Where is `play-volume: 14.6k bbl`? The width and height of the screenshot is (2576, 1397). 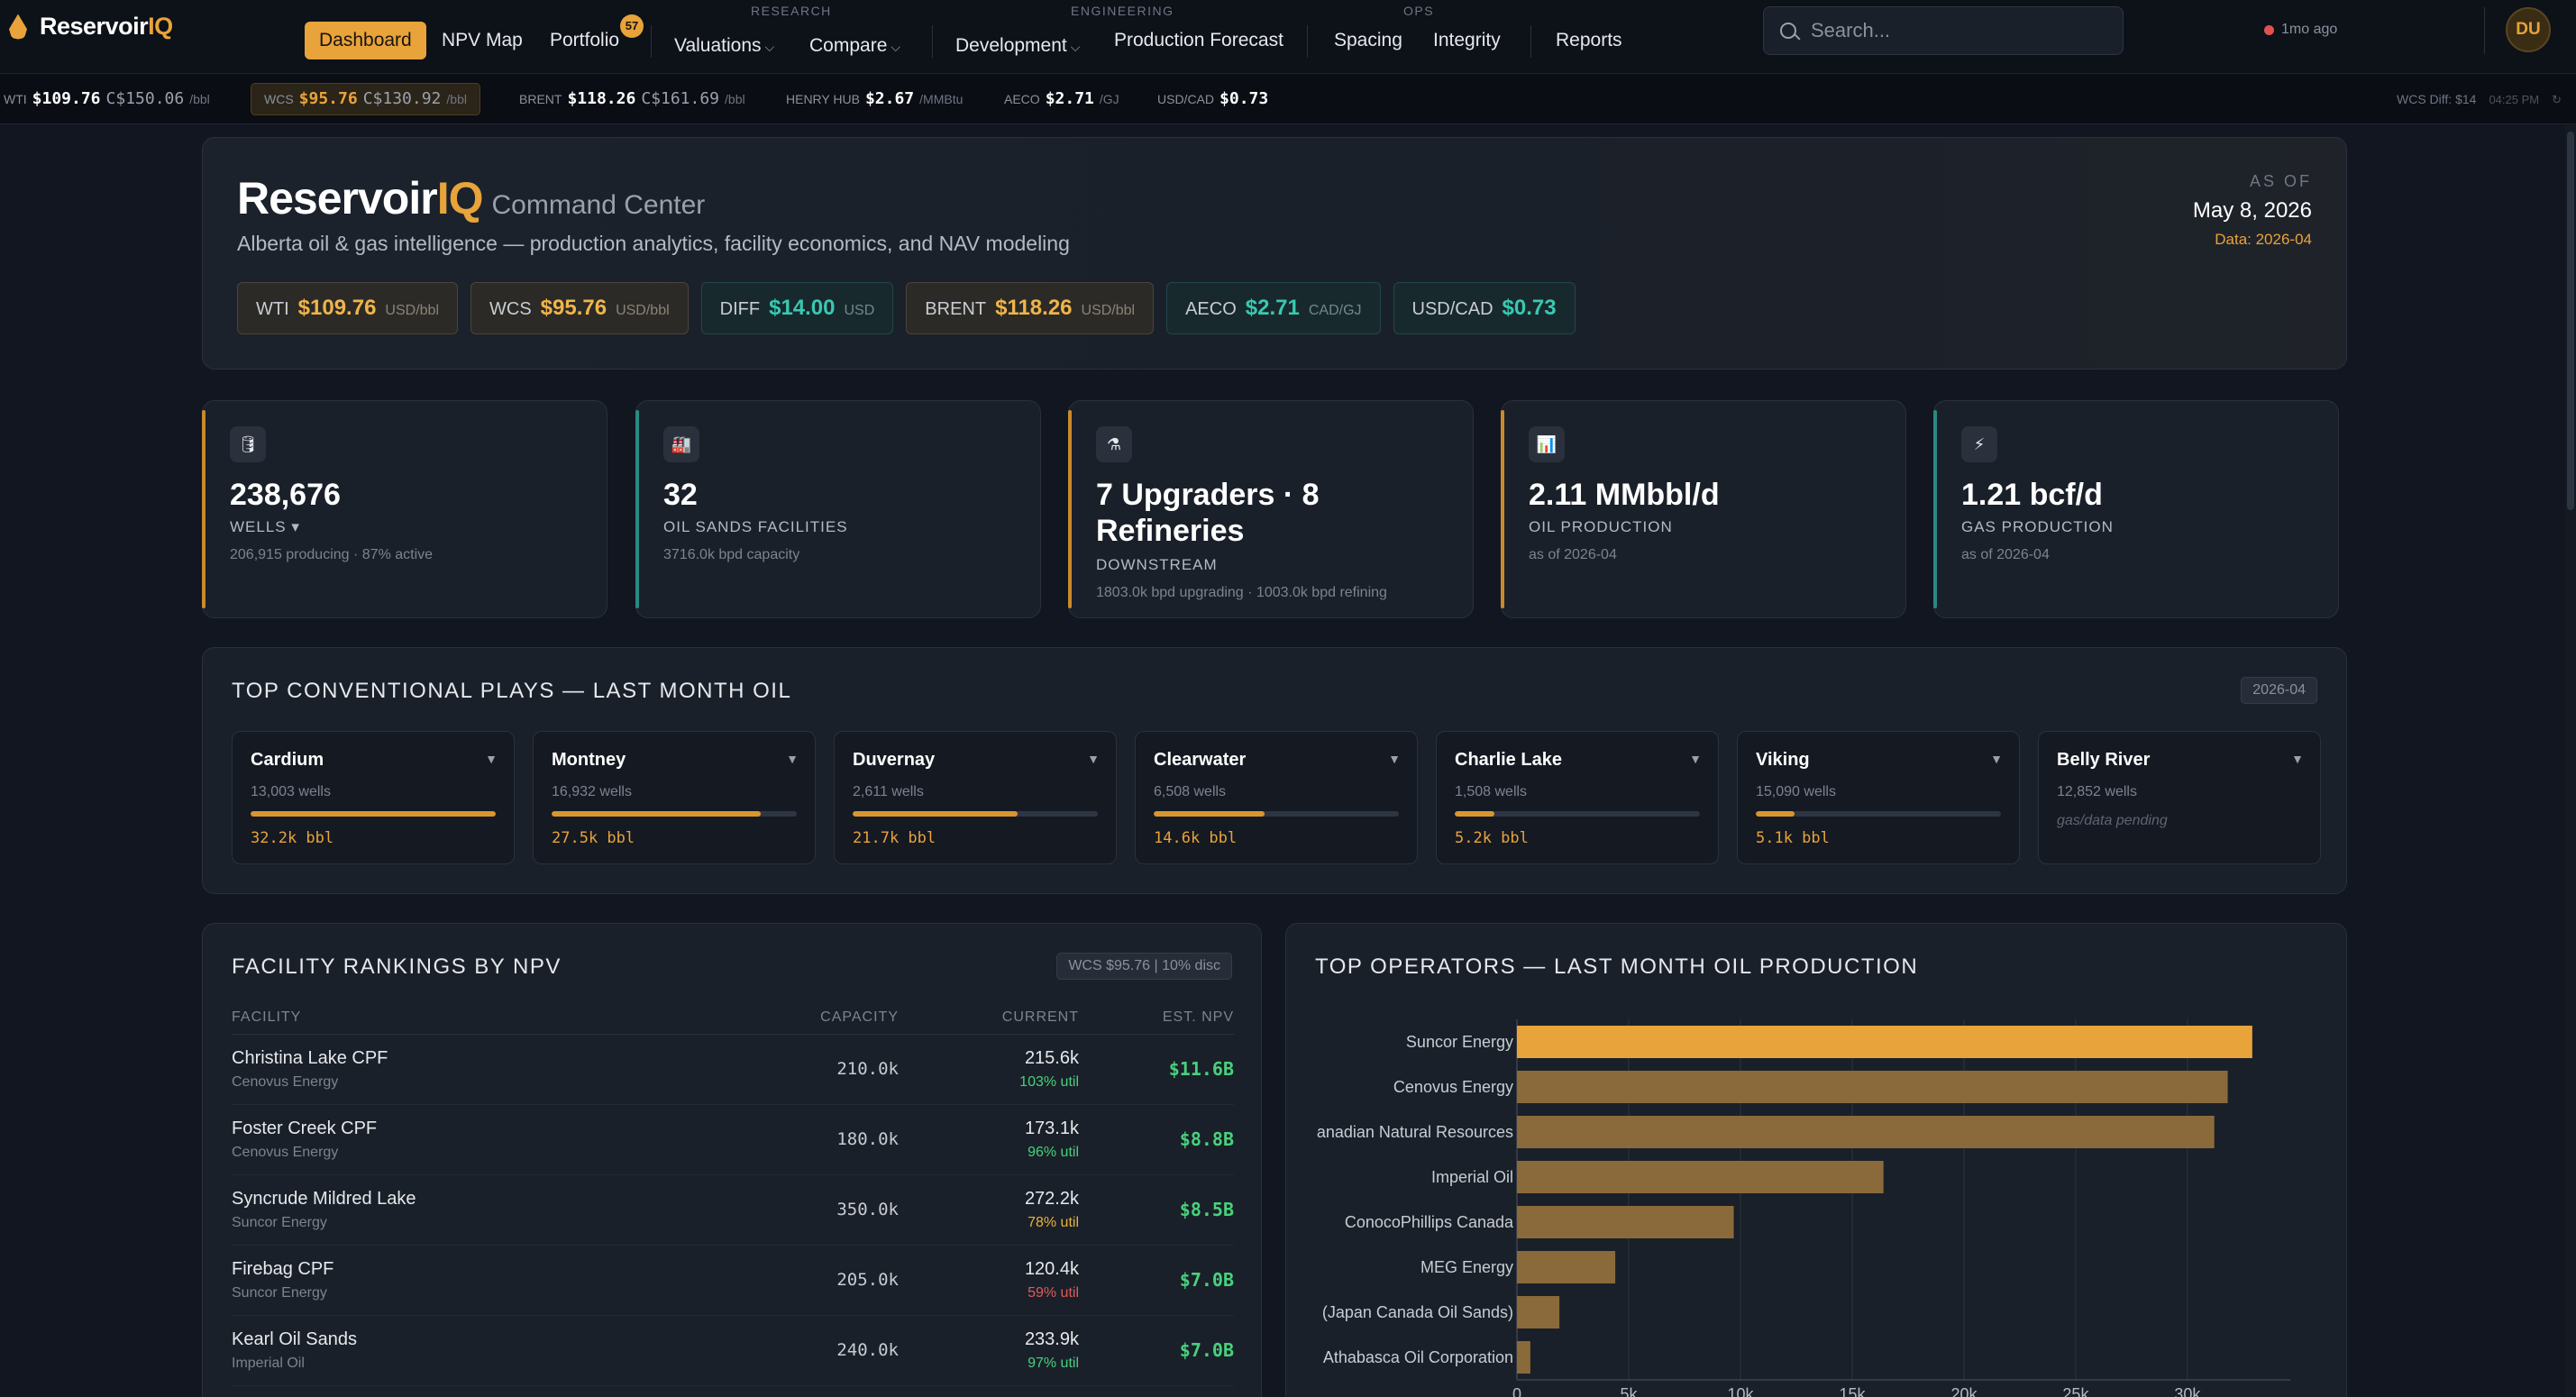 play-volume: 14.6k bbl is located at coordinates (1196, 838).